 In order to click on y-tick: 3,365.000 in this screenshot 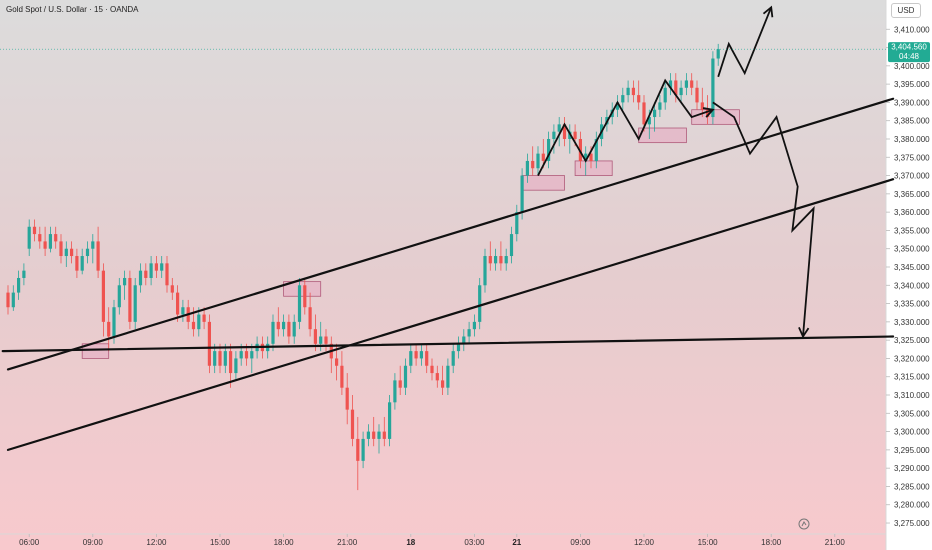, I will do `click(908, 194)`.